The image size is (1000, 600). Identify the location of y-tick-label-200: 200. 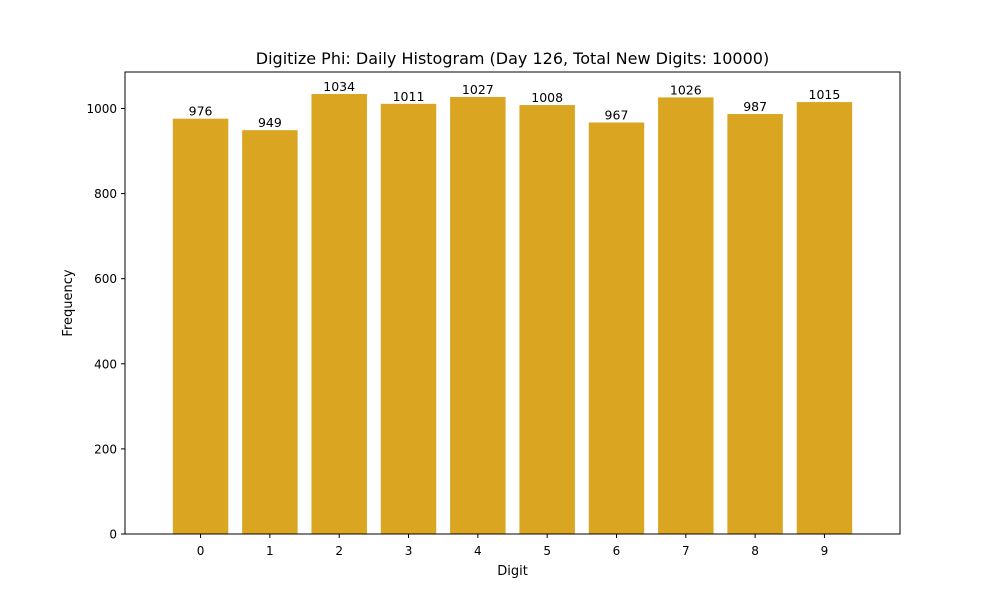
(105, 449).